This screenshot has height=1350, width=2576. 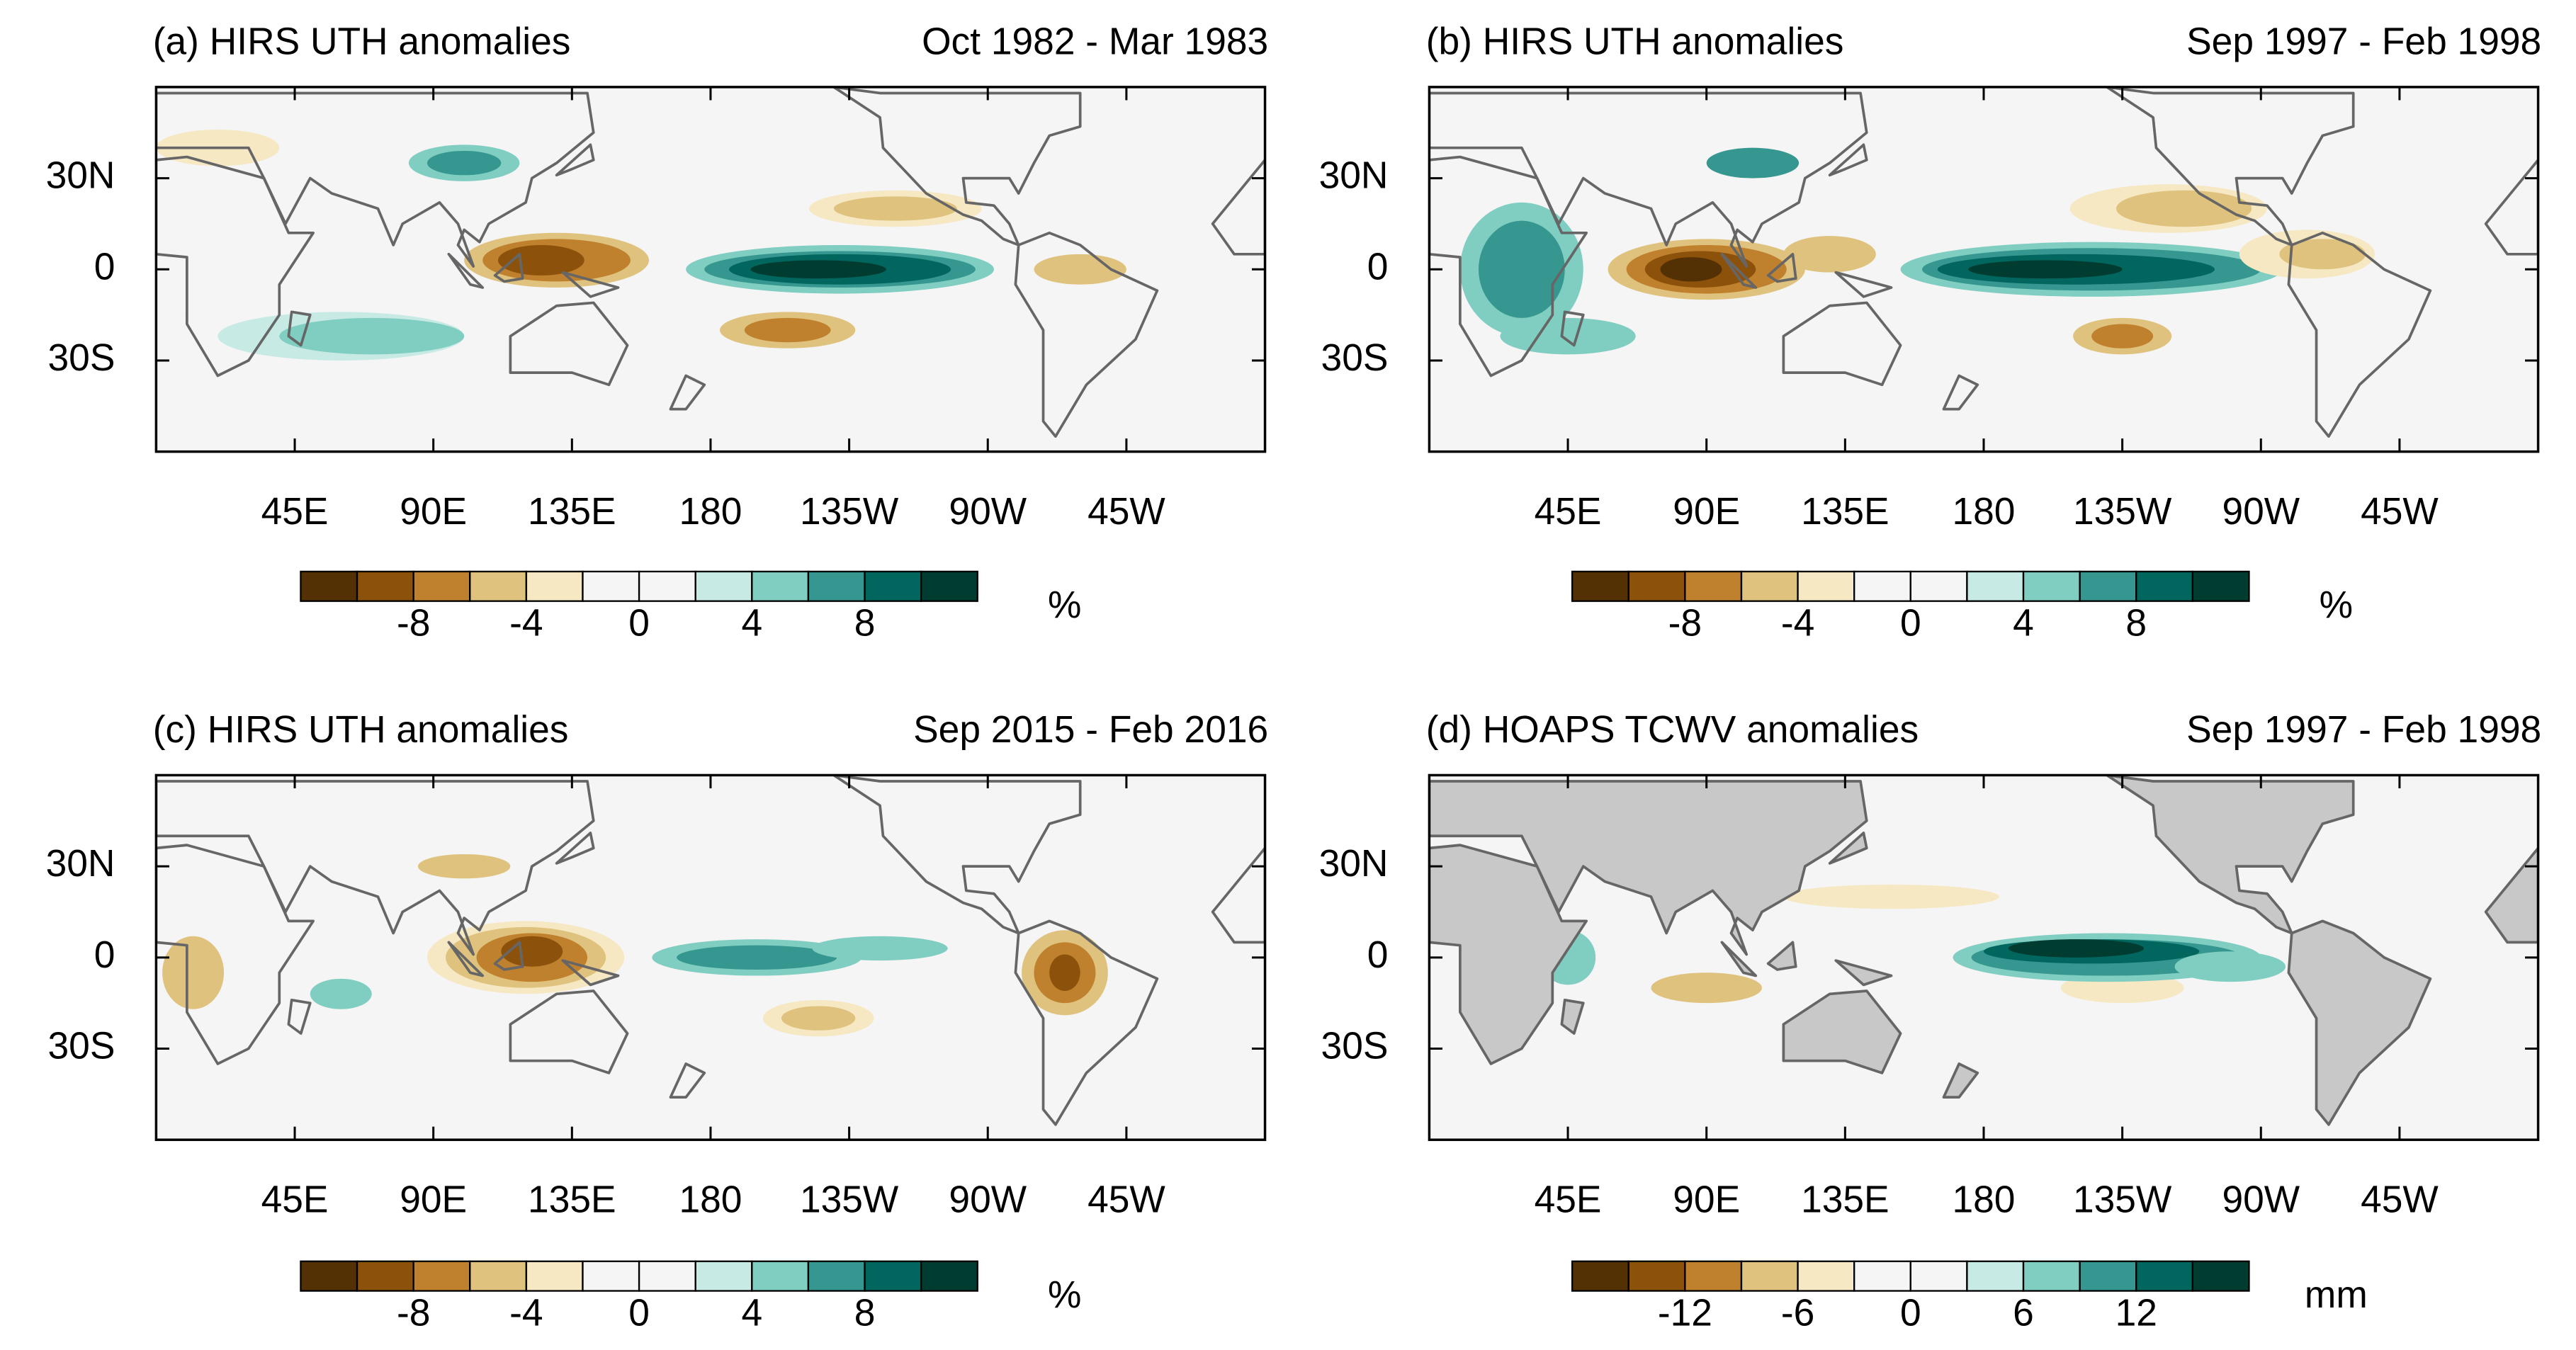 What do you see at coordinates (1355, 1046) in the screenshot?
I see `y-tick-label: 30S` at bounding box center [1355, 1046].